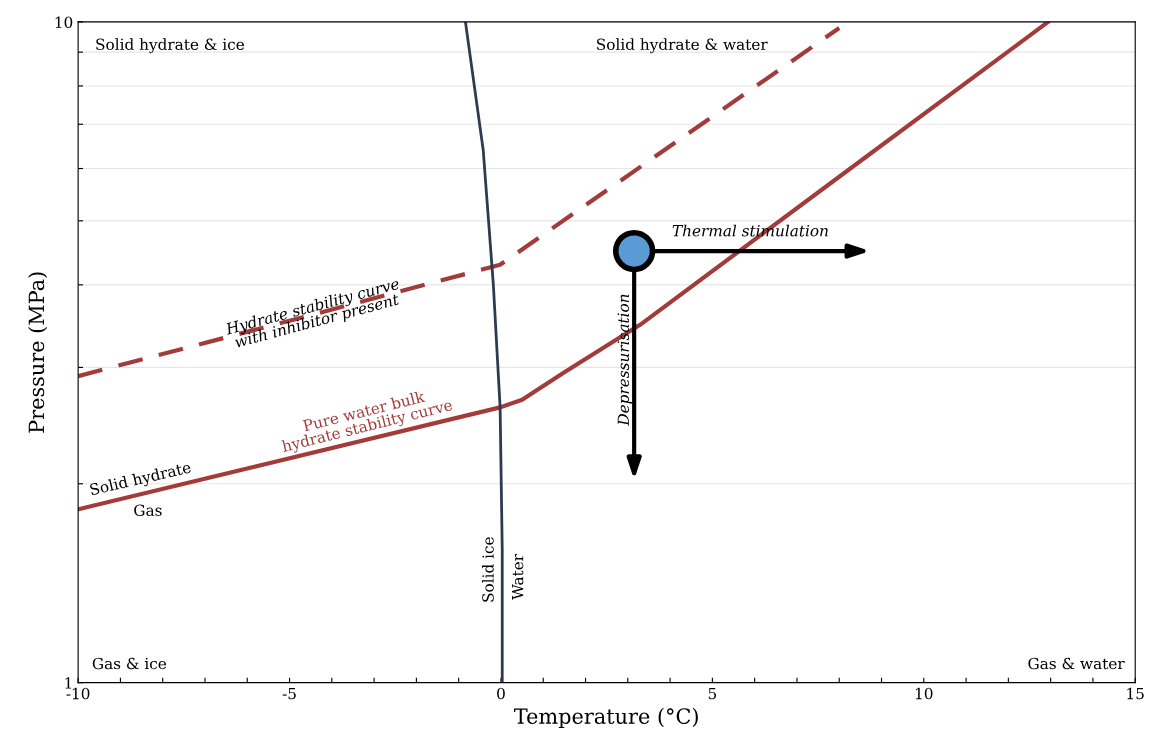  What do you see at coordinates (682, 46) in the screenshot?
I see `annotation: Solid hydrate & water` at bounding box center [682, 46].